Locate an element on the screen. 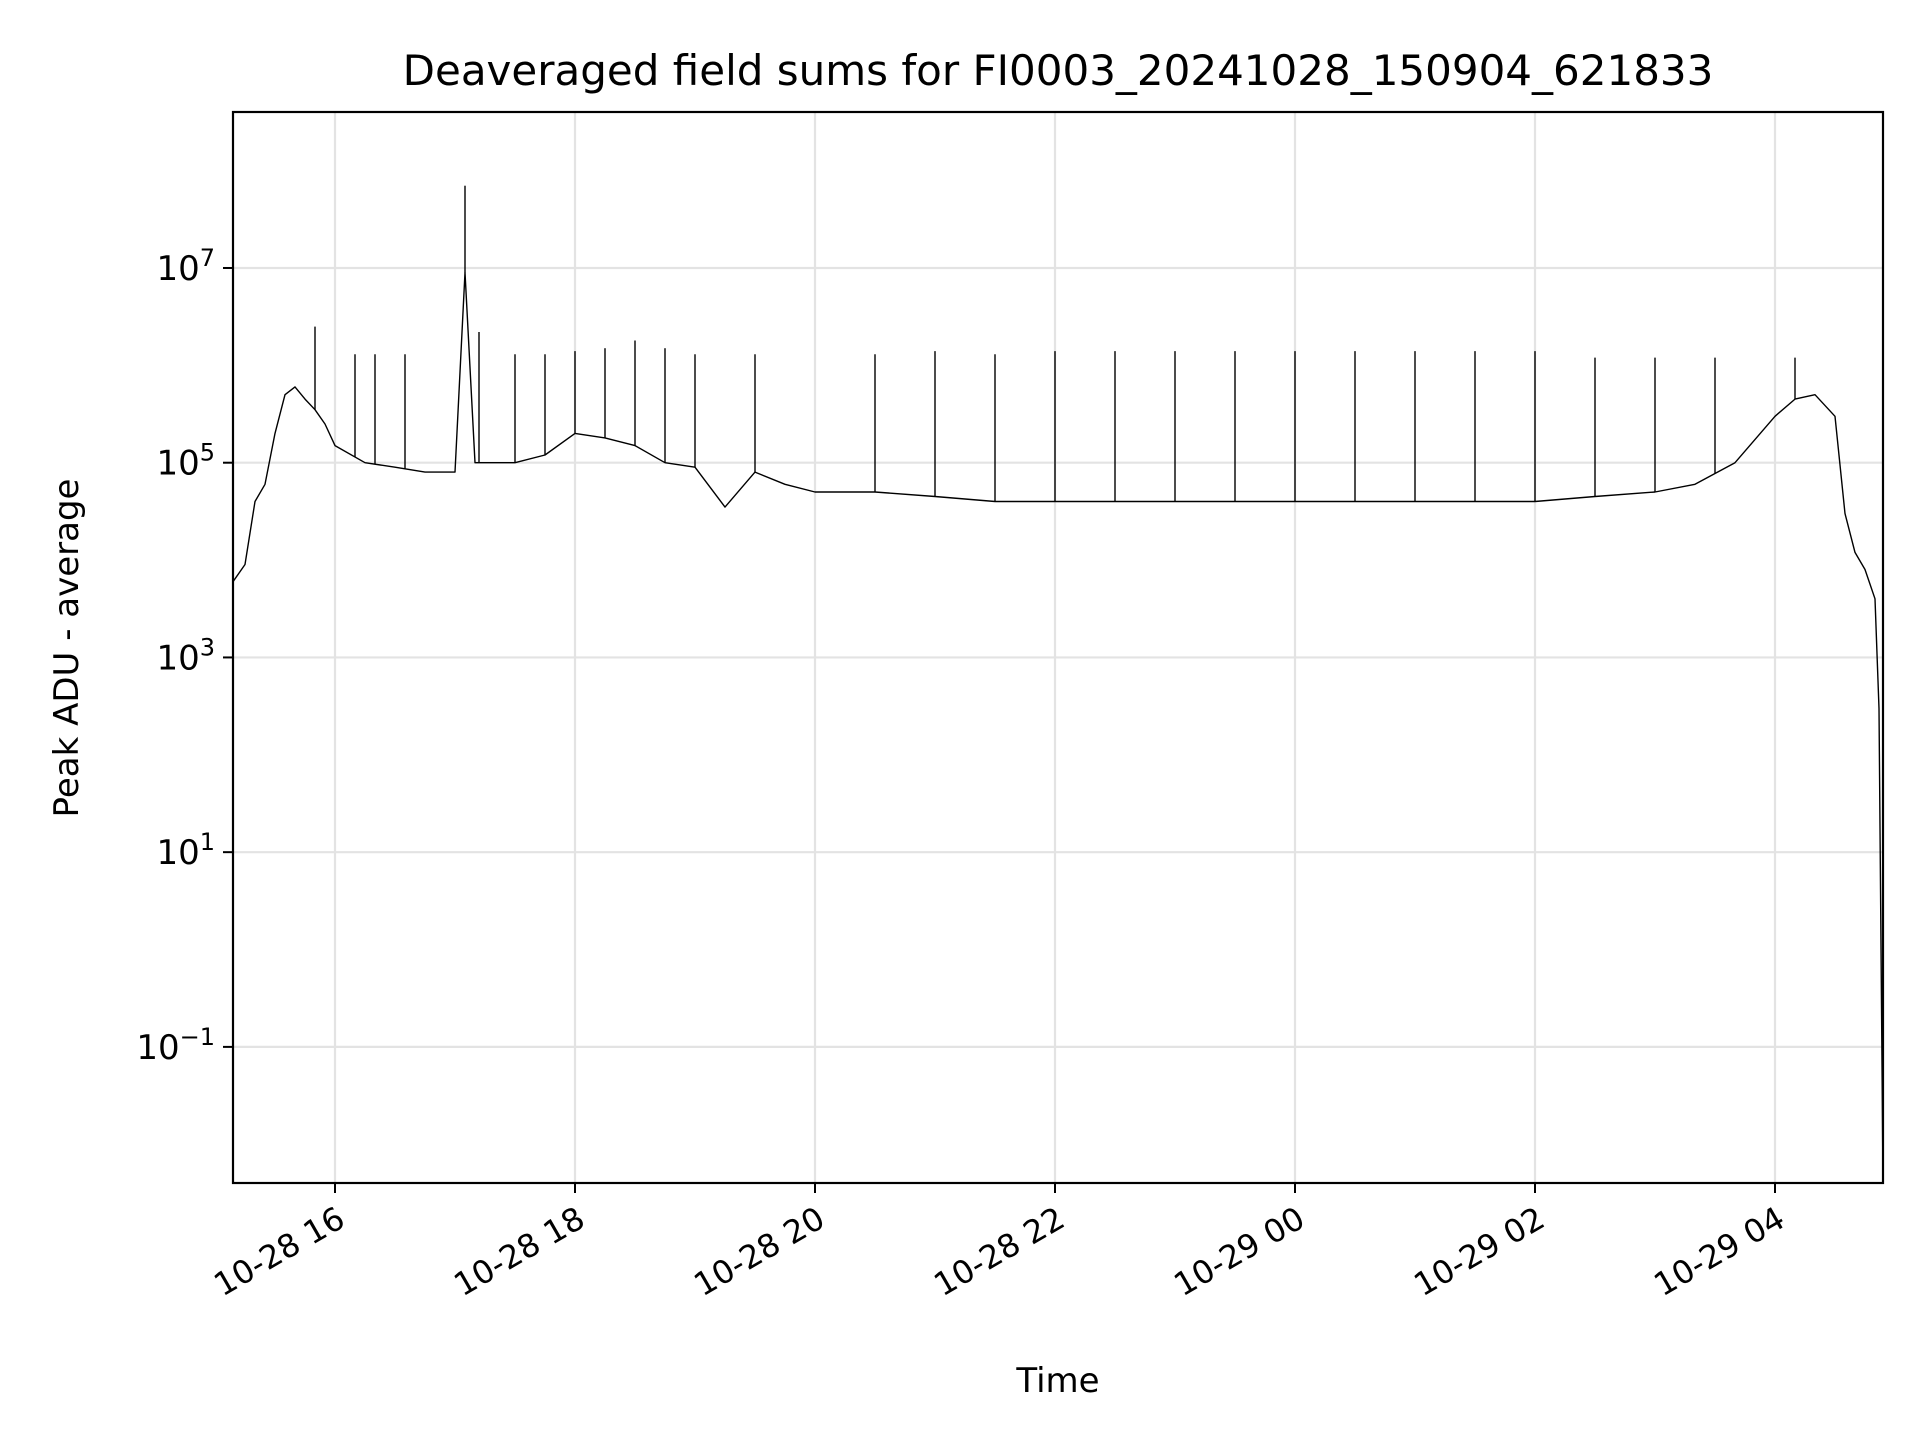 This screenshot has height=1440, width=1920. y-tick-label: 10¹ is located at coordinates (185, 850).